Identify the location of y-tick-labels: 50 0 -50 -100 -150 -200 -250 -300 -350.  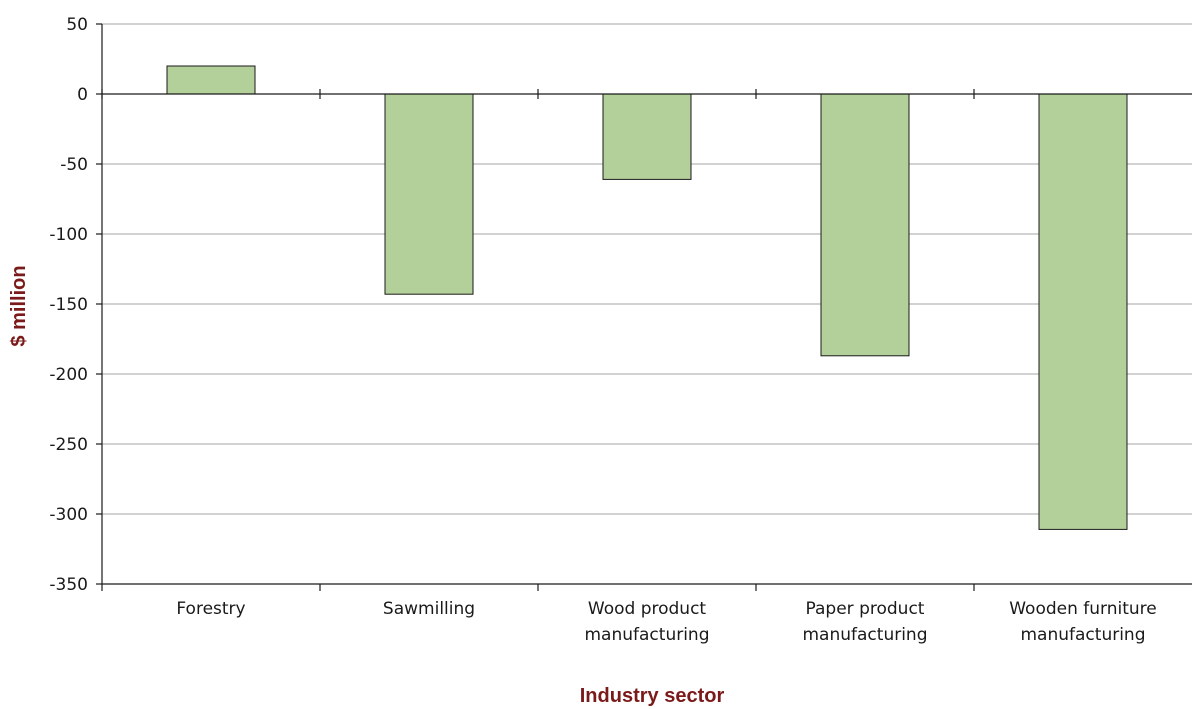
(68, 305).